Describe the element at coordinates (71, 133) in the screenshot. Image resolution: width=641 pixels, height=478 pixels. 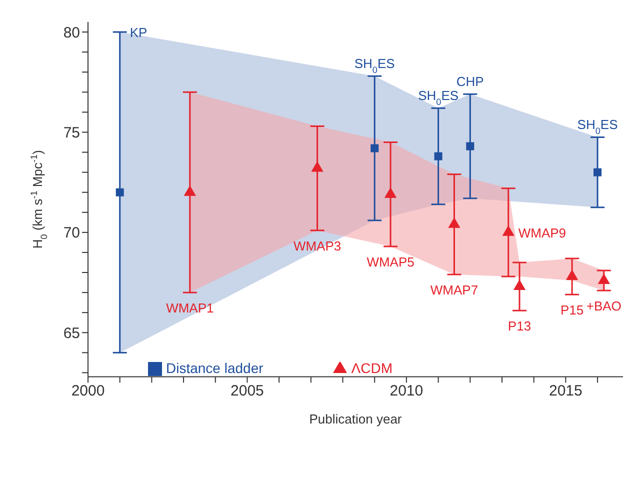
I see `y-tick-label: 75` at that location.